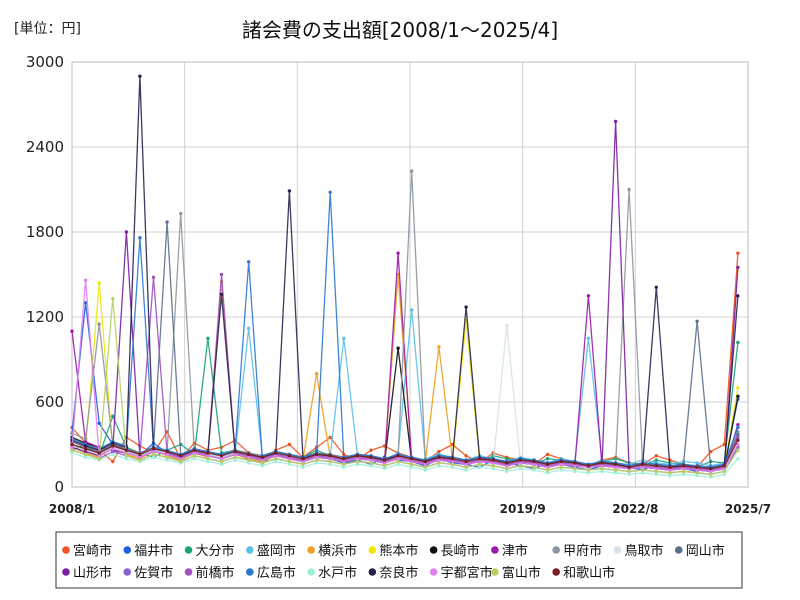 The height and width of the screenshot is (600, 800). Describe the element at coordinates (405, 454) in the screenshot. I see `series-line` at that location.